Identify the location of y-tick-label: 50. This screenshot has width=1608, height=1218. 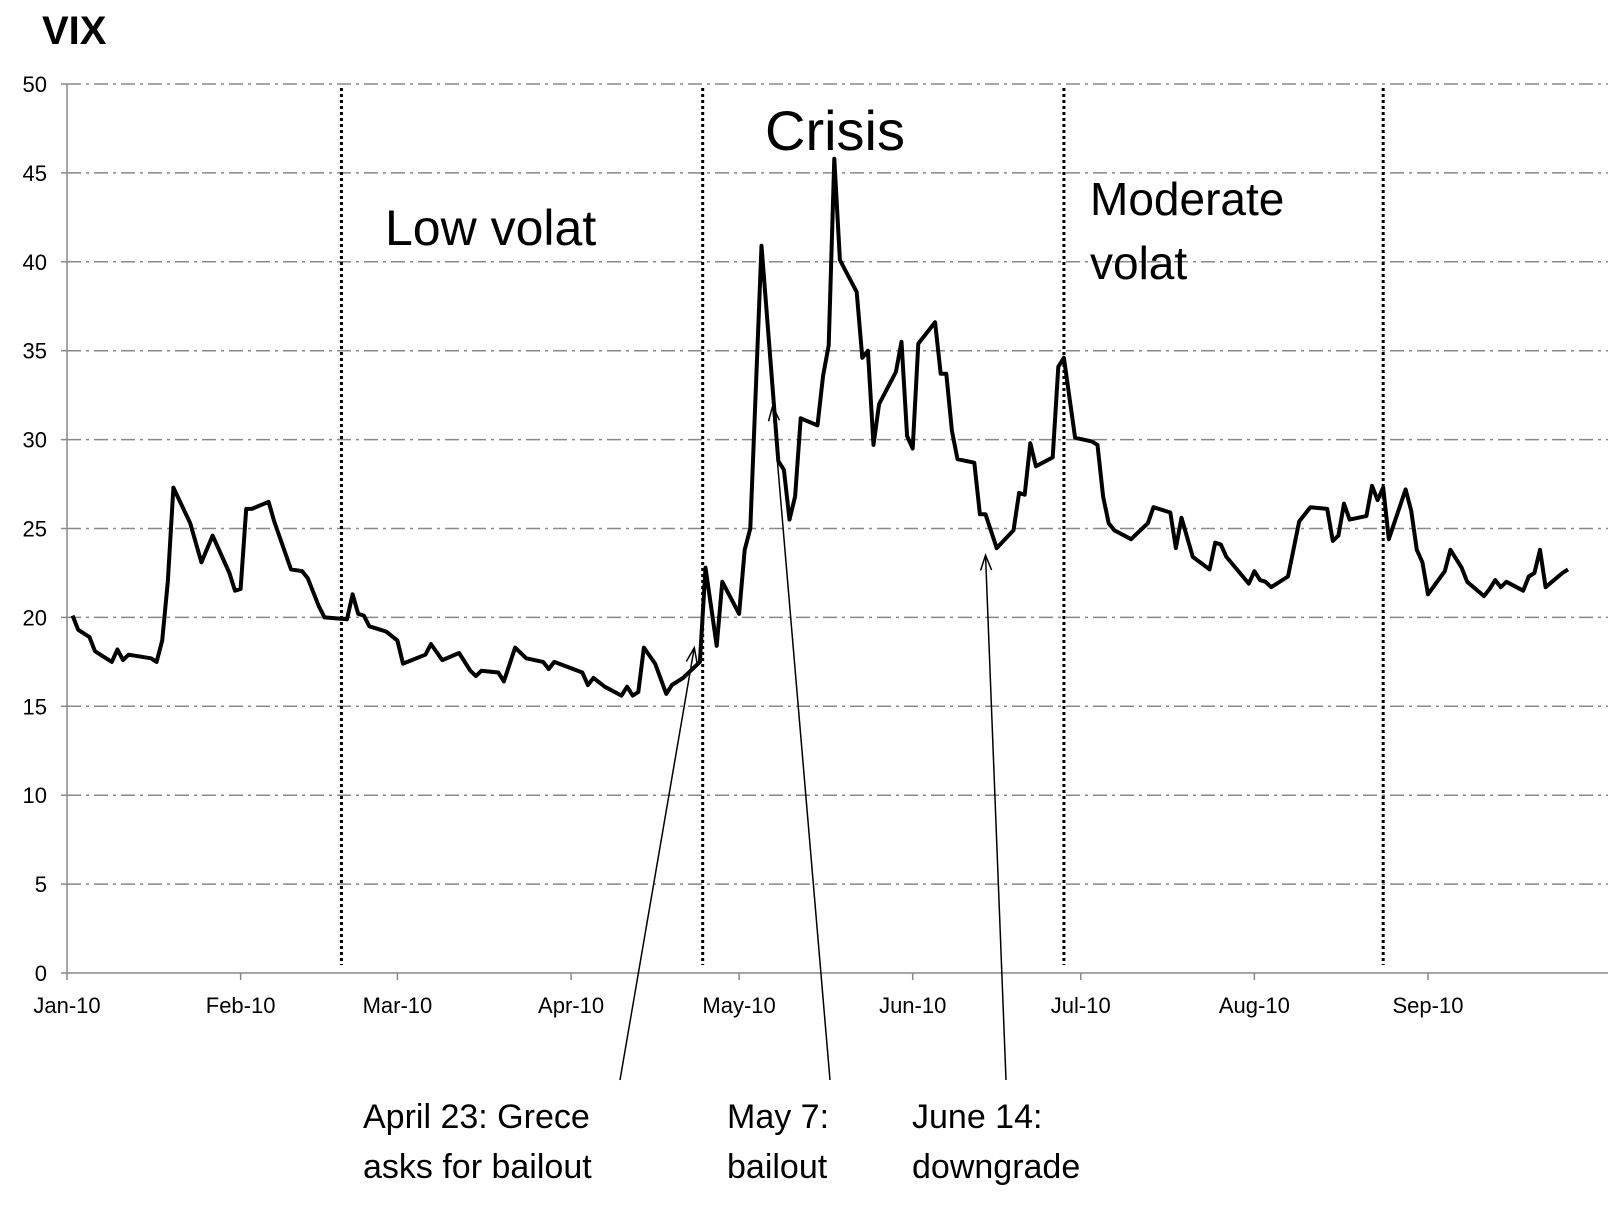
(35, 84).